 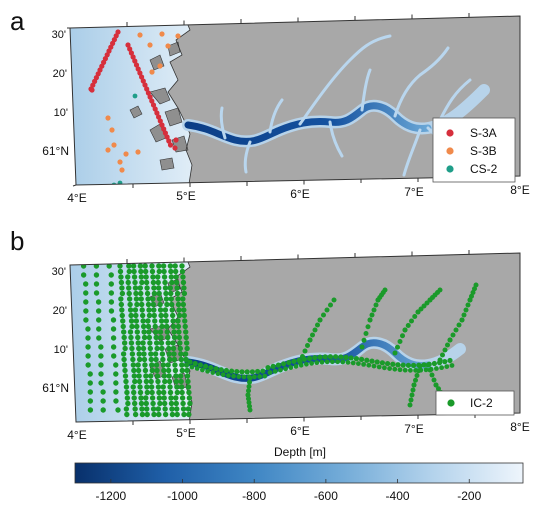 What do you see at coordinates (519, 190) in the screenshot?
I see `lon-tick-a-5: 8°E` at bounding box center [519, 190].